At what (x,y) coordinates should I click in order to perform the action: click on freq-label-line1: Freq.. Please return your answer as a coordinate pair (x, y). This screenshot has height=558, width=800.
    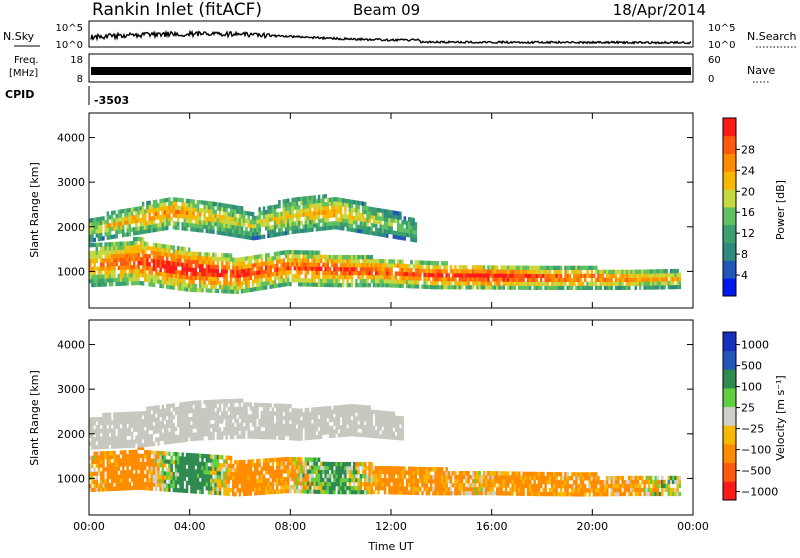
    Looking at the image, I should click on (26, 60).